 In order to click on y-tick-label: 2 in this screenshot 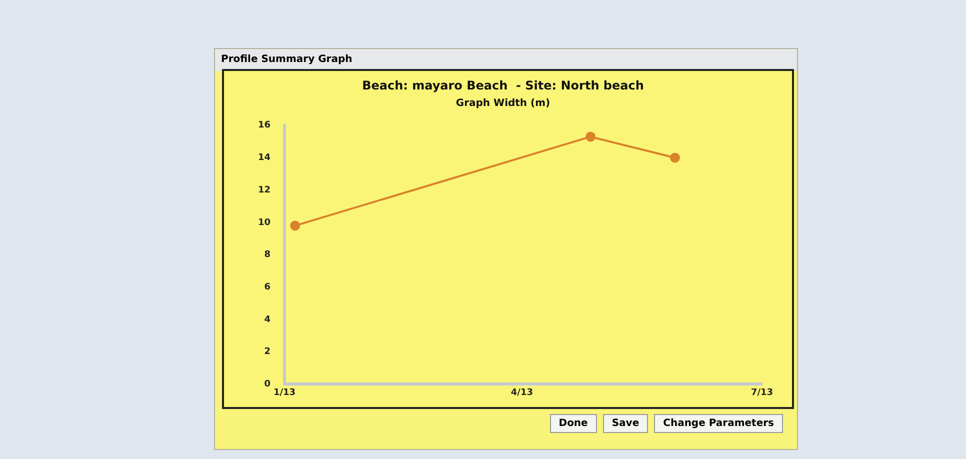, I will do `click(267, 352)`.